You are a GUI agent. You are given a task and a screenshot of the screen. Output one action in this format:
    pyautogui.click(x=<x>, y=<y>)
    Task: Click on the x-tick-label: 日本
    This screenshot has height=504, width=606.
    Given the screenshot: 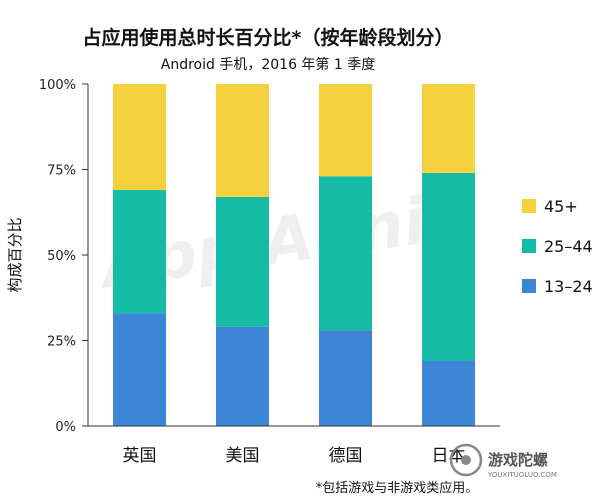 What is the action you would take?
    pyautogui.click(x=449, y=456)
    